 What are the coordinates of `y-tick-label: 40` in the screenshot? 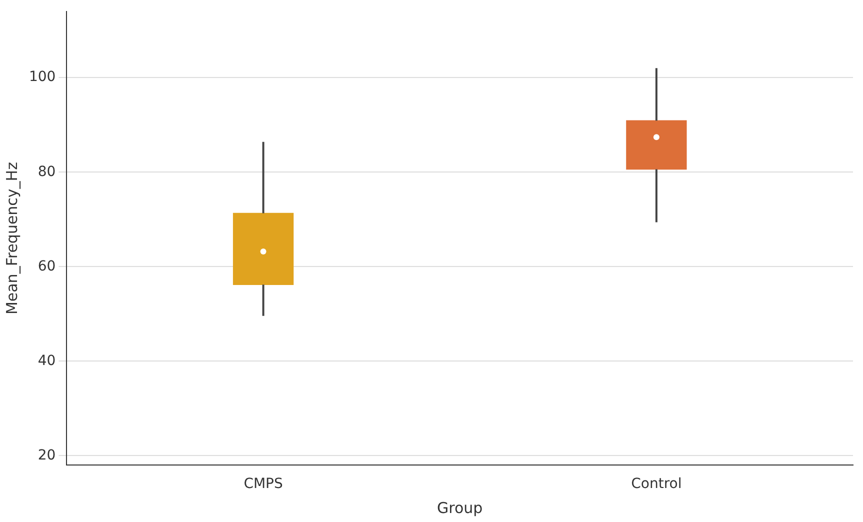 It's located at (47, 360).